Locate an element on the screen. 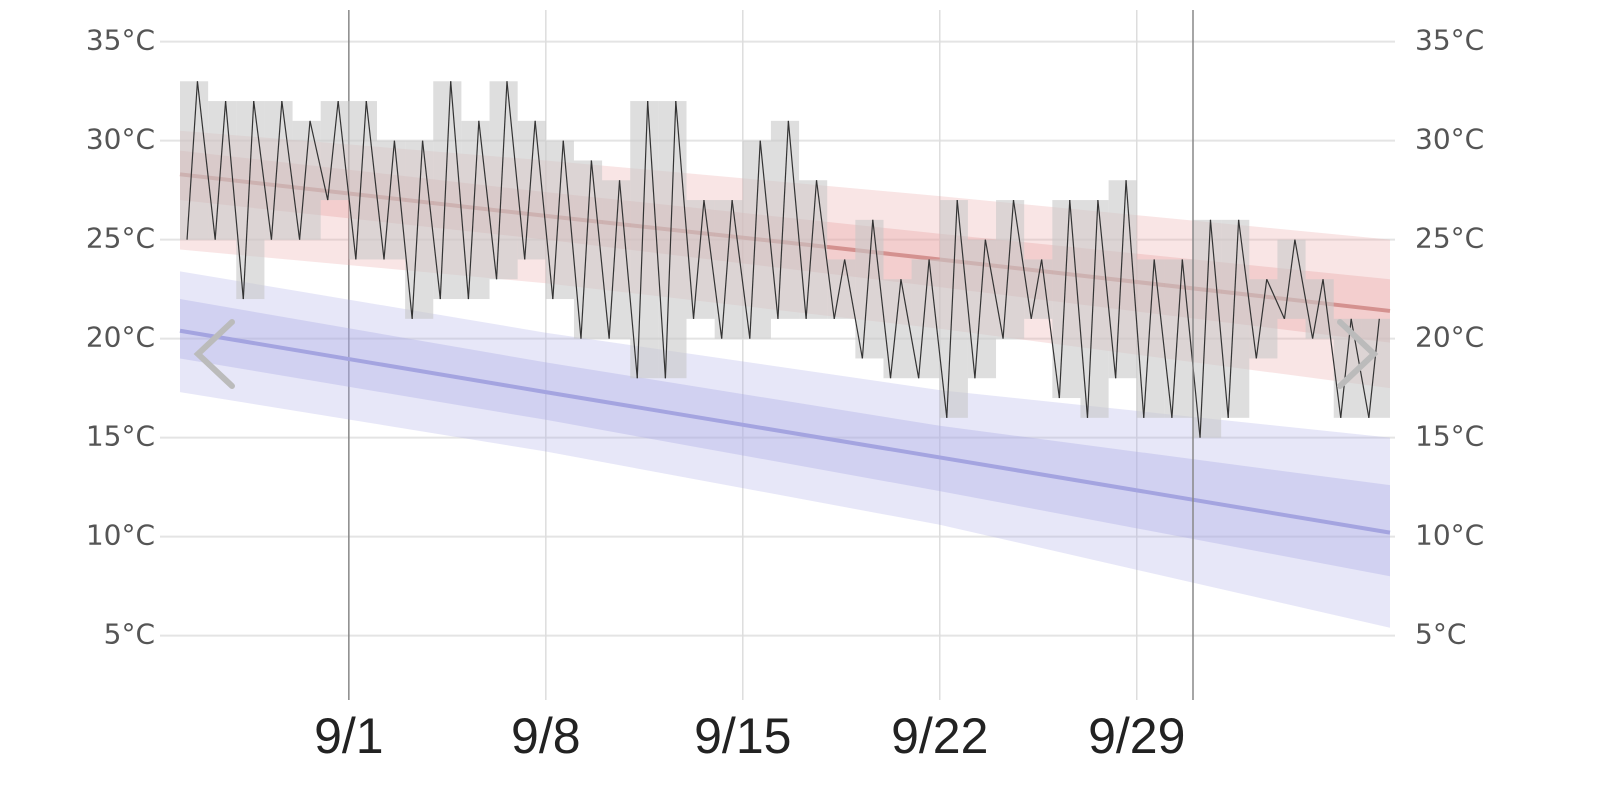 The image size is (1618, 805). x-tick-label: 9/22 is located at coordinates (939, 736).